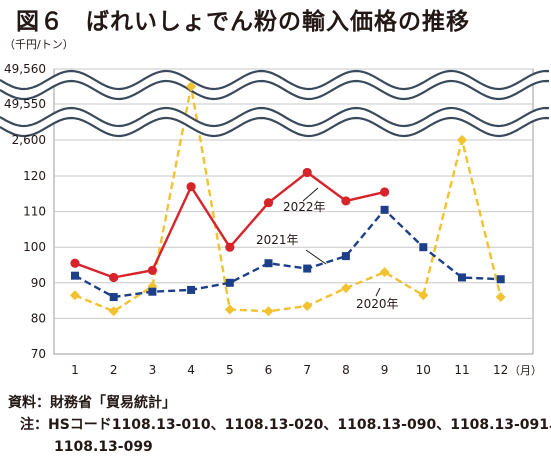 This screenshot has width=551, height=459. I want to click on y-tick-label-broken-0: 2,600, so click(29, 140).